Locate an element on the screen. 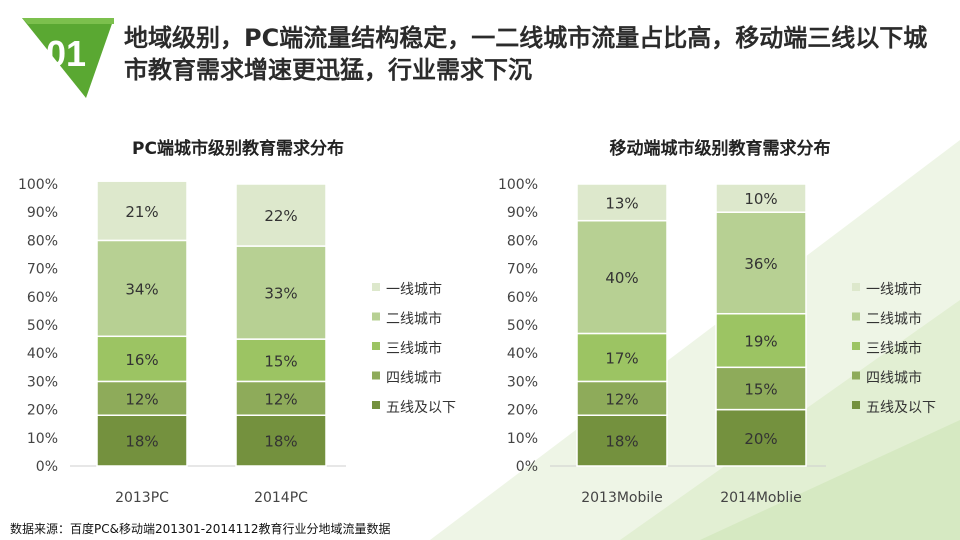  pc-category-label: 2013PC is located at coordinates (142, 498).